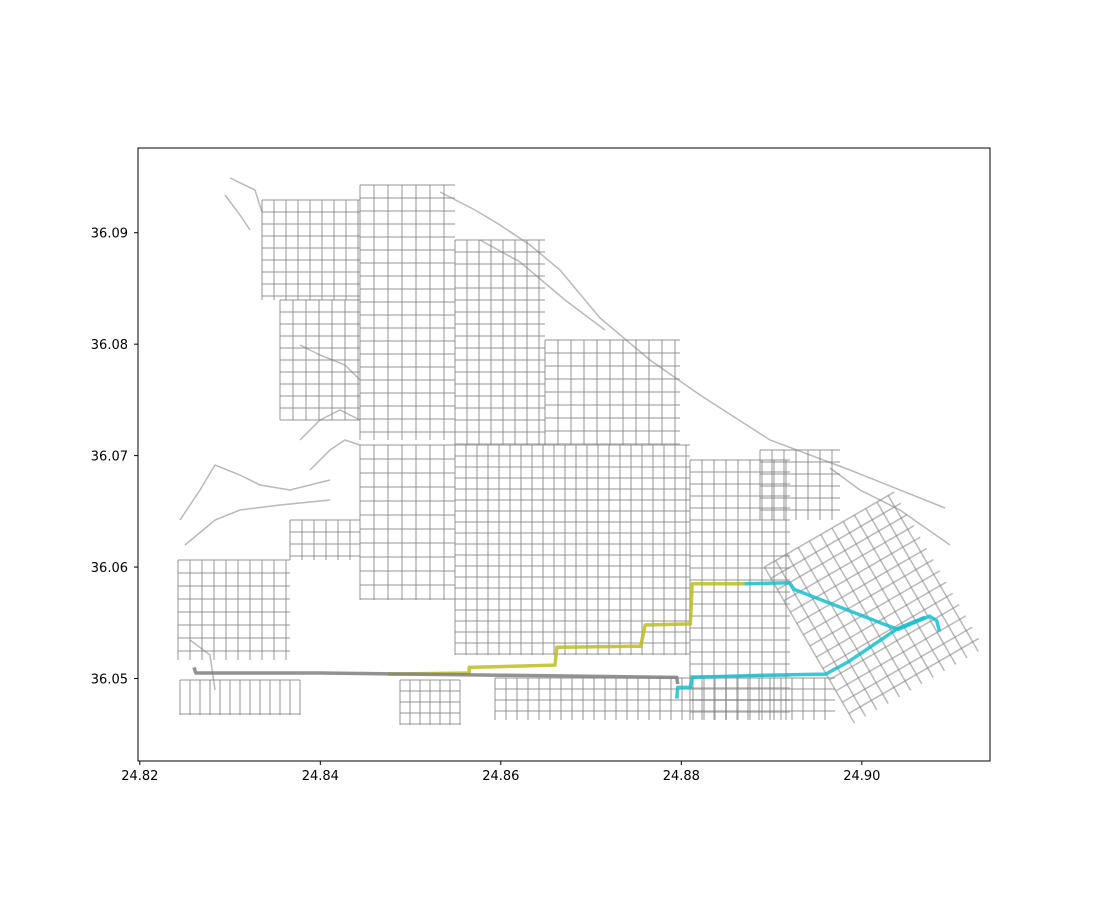 The image size is (1100, 900). I want to click on route-overlays, so click(567, 639).